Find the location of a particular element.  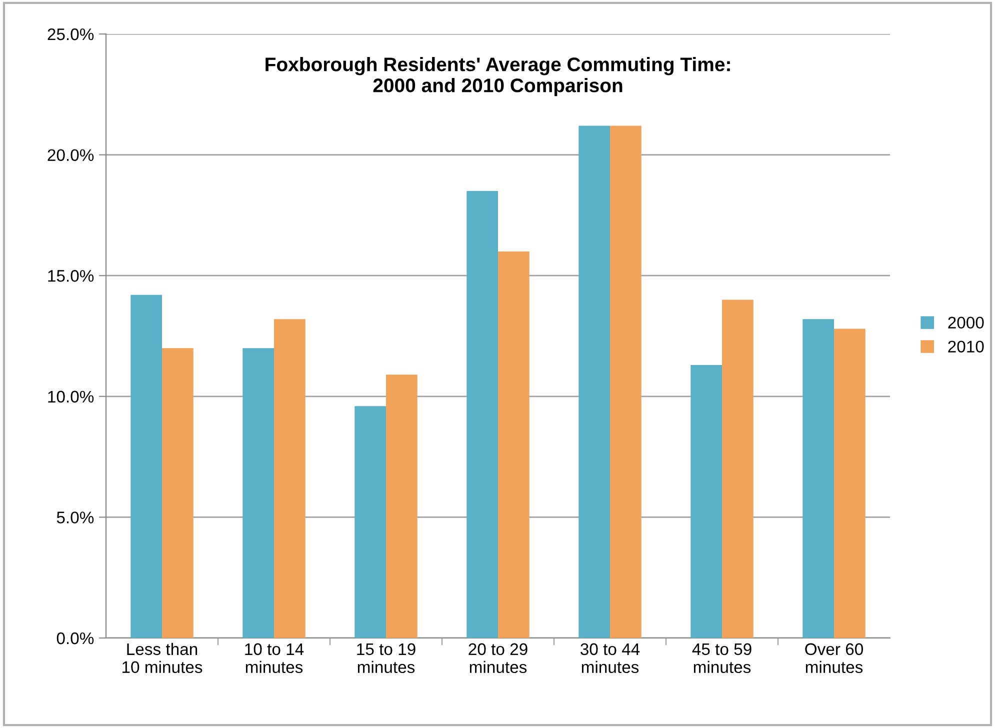

x-tick-label: 45 to 59 minutes is located at coordinates (722, 658).